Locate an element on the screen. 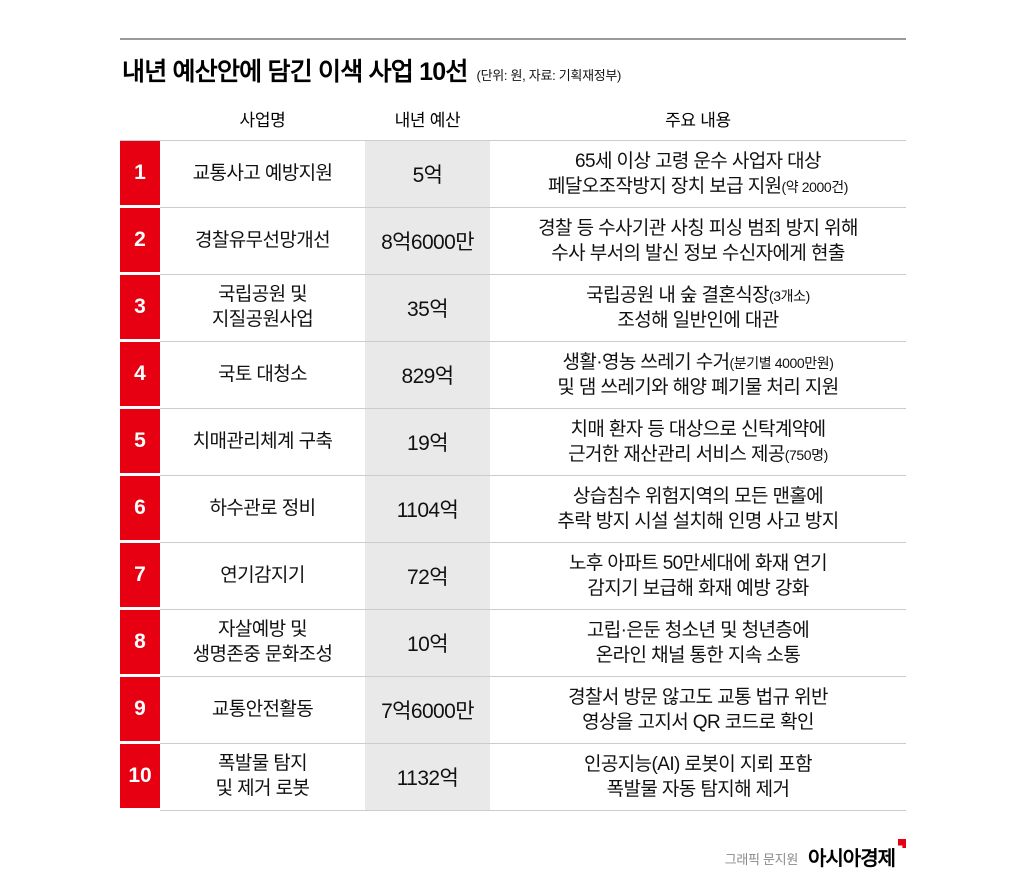 The image size is (1024, 895). title-block: 내년 예산안에 담긴 이색 사업 10선 (단위: 원, 자료: 기획재정부) is located at coordinates (513, 71).